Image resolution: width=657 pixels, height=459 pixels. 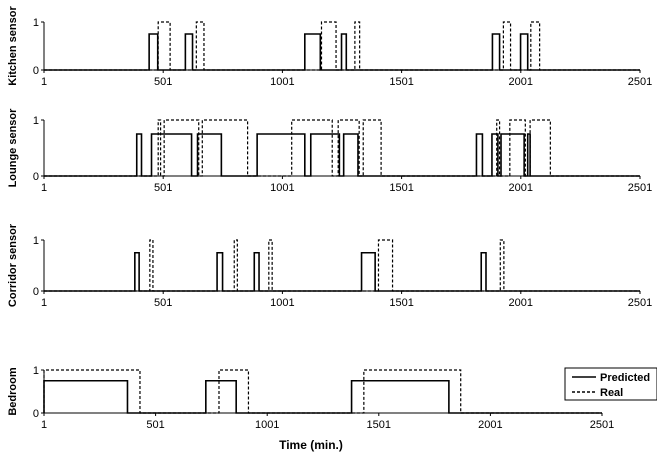 What do you see at coordinates (521, 188) in the screenshot?
I see `lounge-x-tick-label: 2001` at bounding box center [521, 188].